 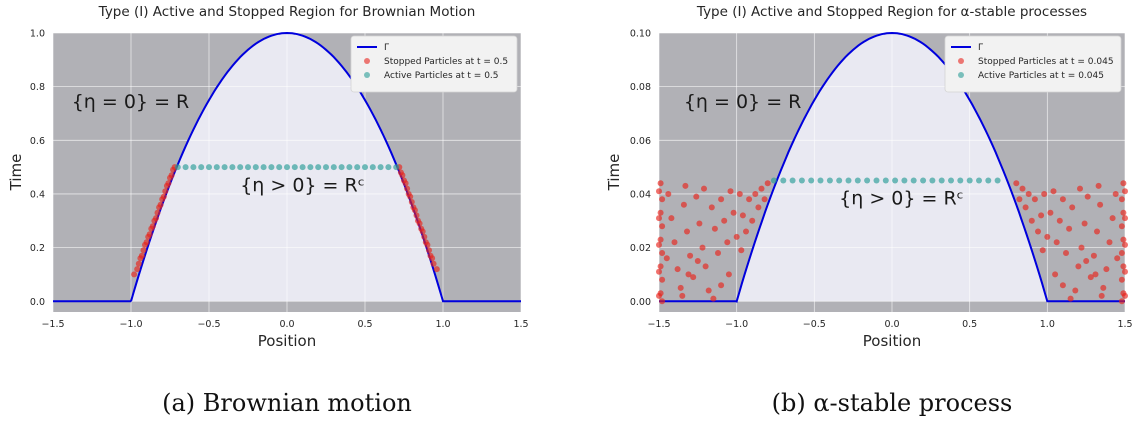 I want to click on y-tick-label: 0.0, so click(x=37, y=302).